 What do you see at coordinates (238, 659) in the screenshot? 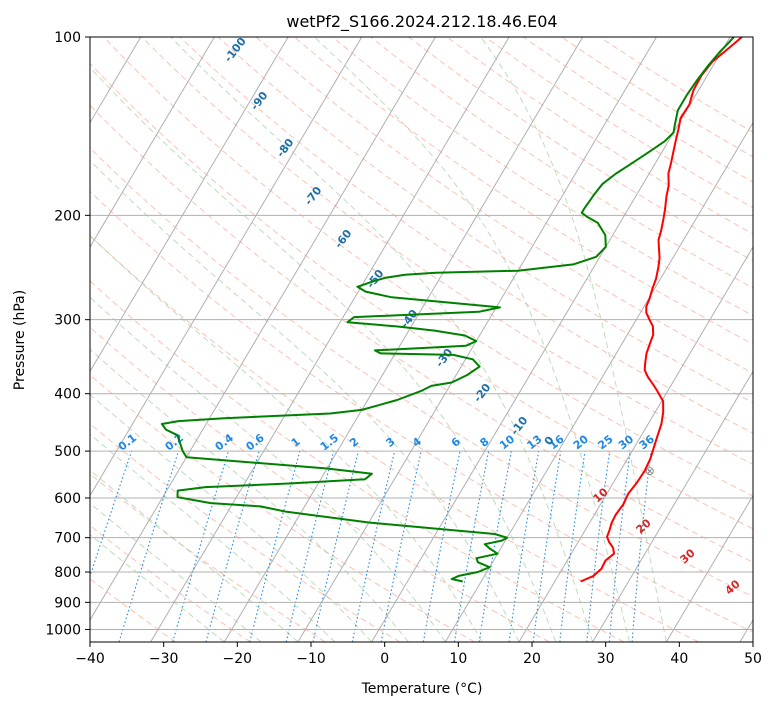
I see `x-tick-label: −20` at bounding box center [238, 659].